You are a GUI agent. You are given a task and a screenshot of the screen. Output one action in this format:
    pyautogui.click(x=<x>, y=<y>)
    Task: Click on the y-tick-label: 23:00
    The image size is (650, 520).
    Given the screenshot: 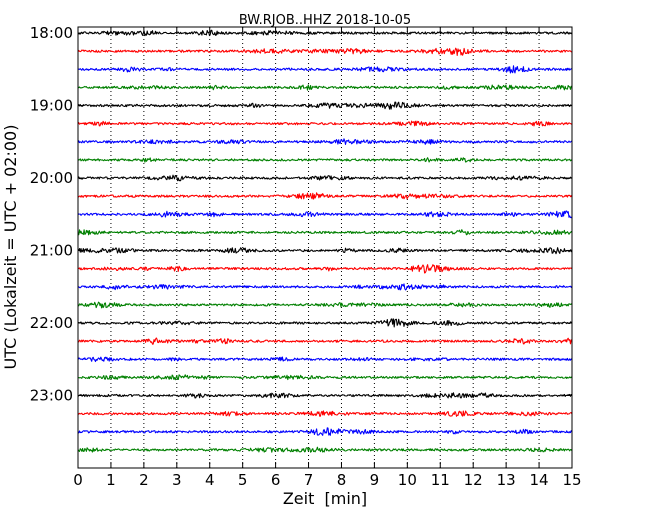 What is the action you would take?
    pyautogui.click(x=51, y=396)
    